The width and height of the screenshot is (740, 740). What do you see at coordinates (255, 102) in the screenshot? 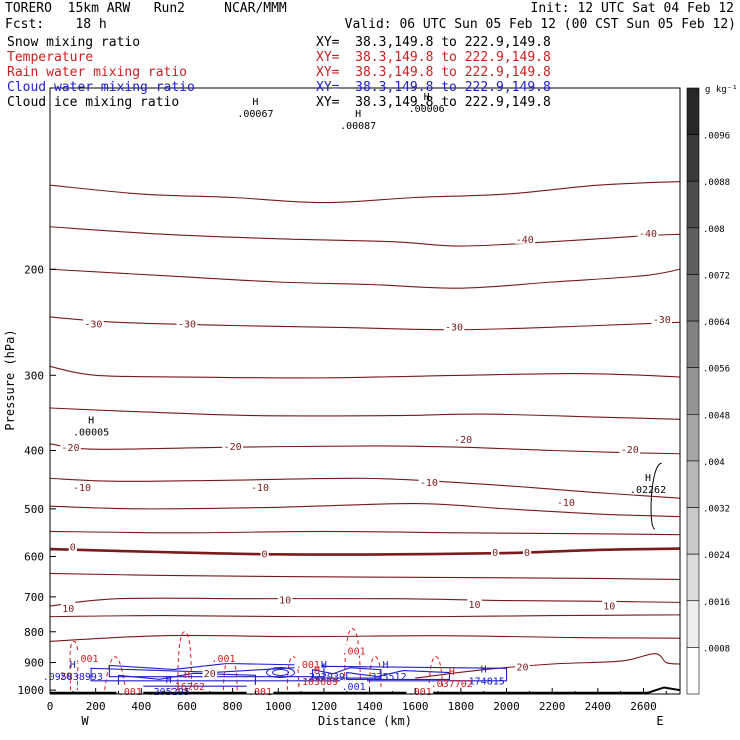
I see `extremum-mark-2: H` at bounding box center [255, 102].